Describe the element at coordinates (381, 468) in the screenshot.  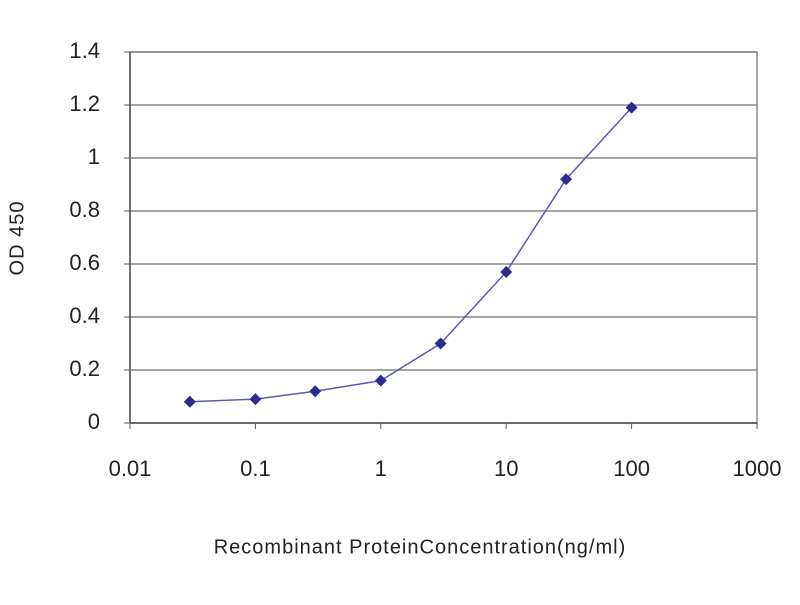
I see `x-tick-label: 1` at that location.